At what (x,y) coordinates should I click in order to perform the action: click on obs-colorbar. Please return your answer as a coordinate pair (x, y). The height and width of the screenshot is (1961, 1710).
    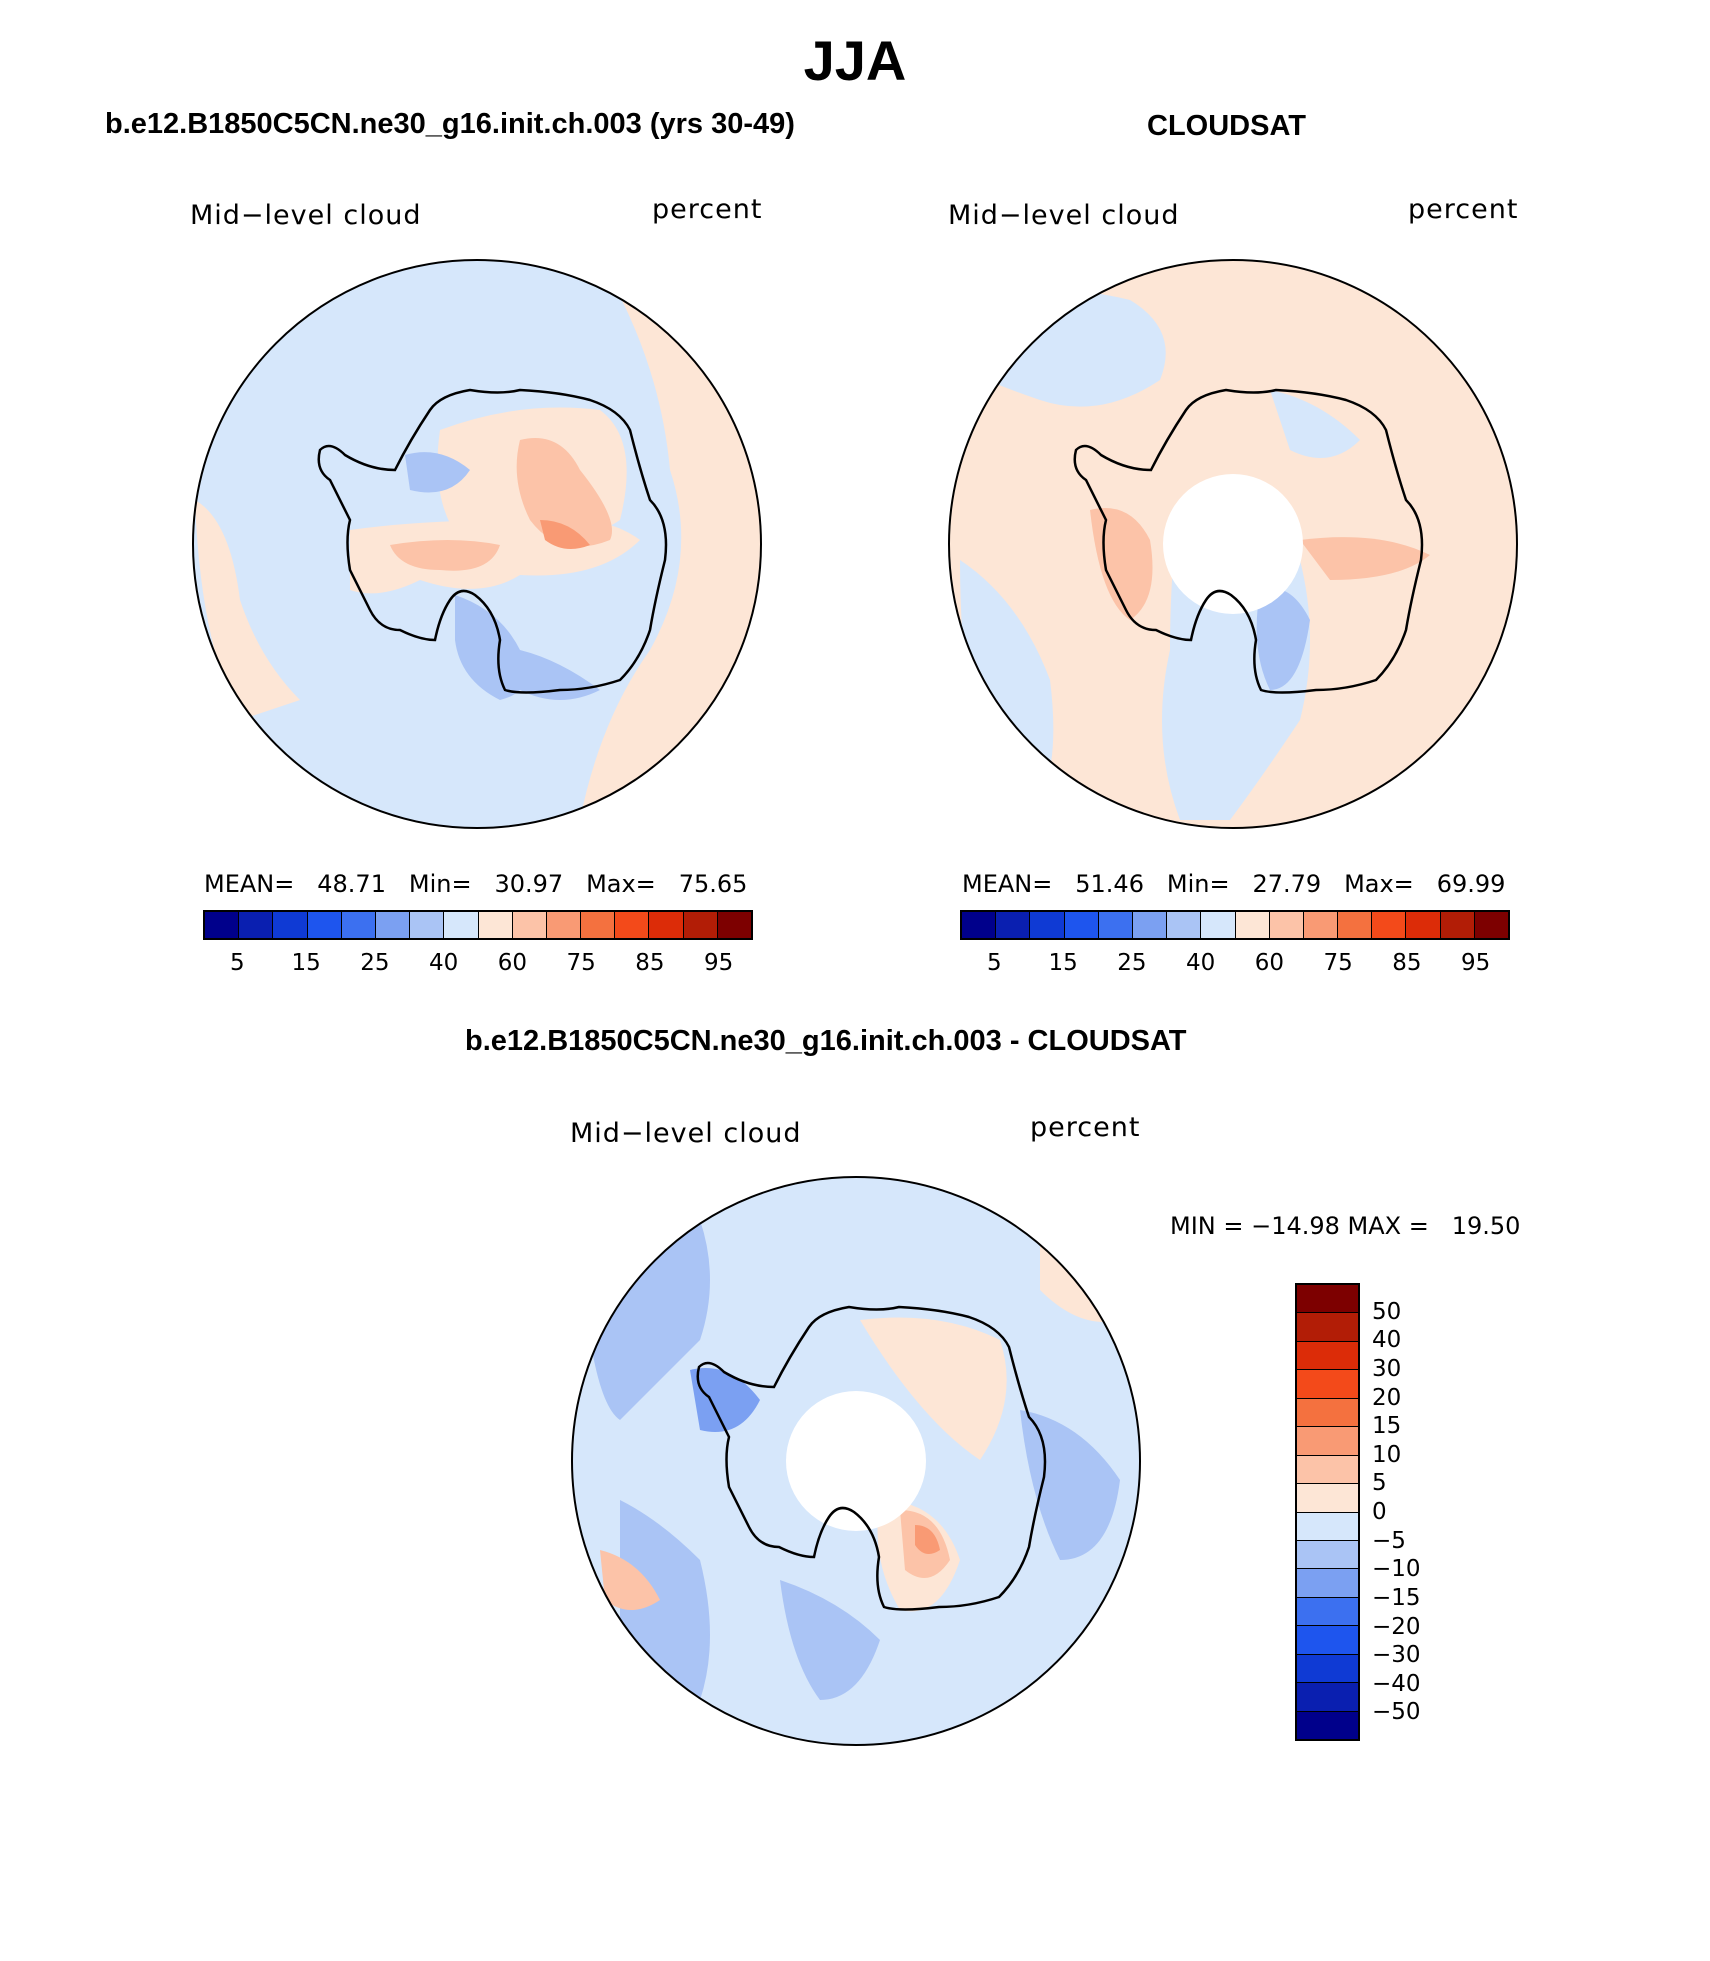
    Looking at the image, I should click on (1235, 925).